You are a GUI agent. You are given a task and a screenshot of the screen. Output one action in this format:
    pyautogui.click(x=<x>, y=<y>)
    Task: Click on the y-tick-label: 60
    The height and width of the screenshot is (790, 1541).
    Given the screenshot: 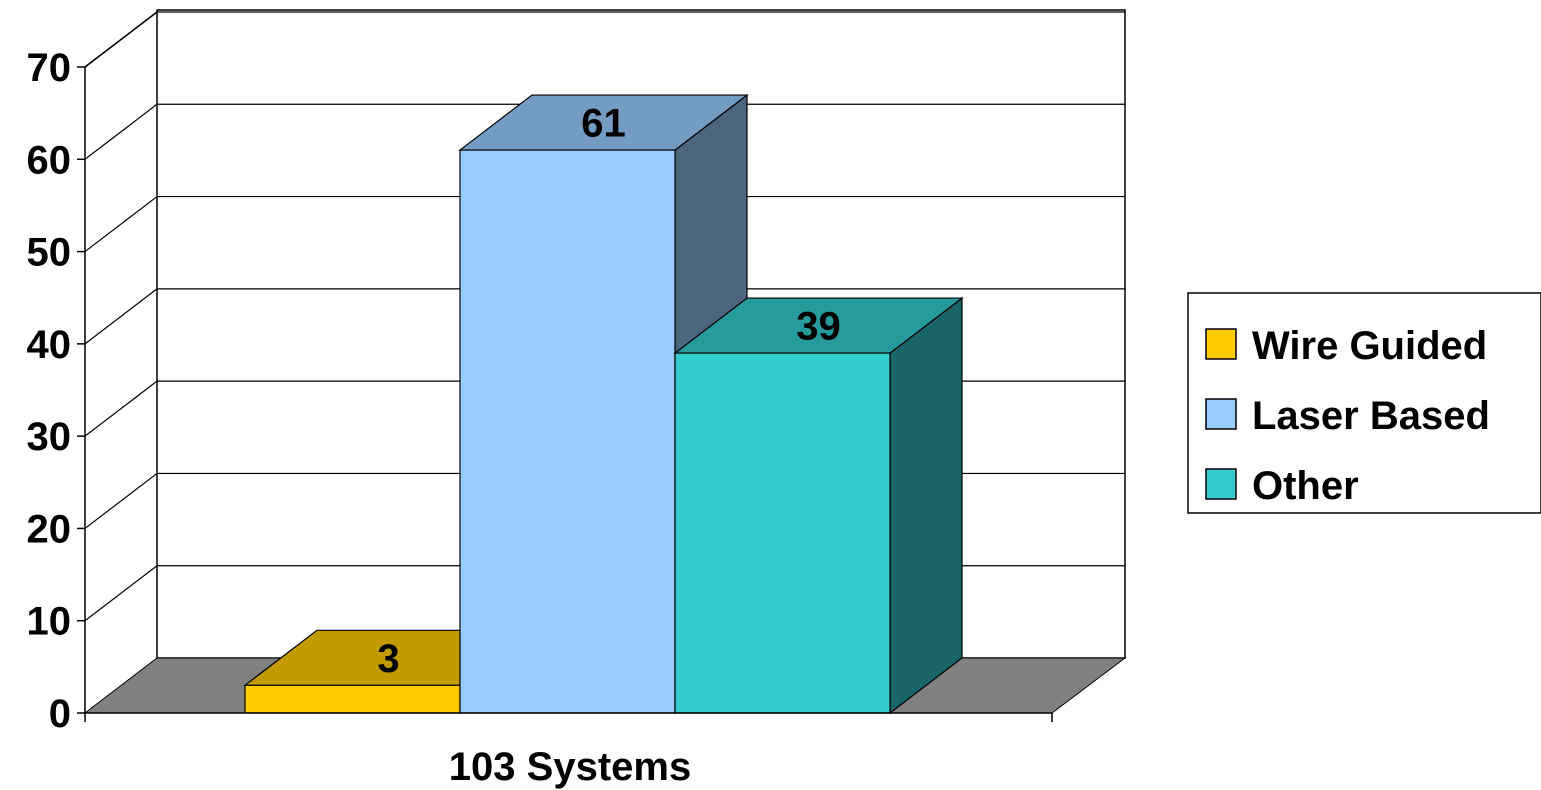 What is the action you would take?
    pyautogui.click(x=49, y=160)
    